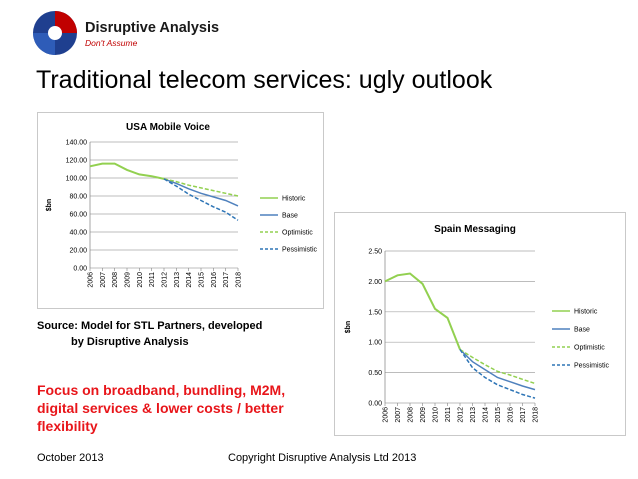 The image size is (638, 479). Describe the element at coordinates (111, 43) in the screenshot. I see `logo-tagline: Don't Assume` at that location.